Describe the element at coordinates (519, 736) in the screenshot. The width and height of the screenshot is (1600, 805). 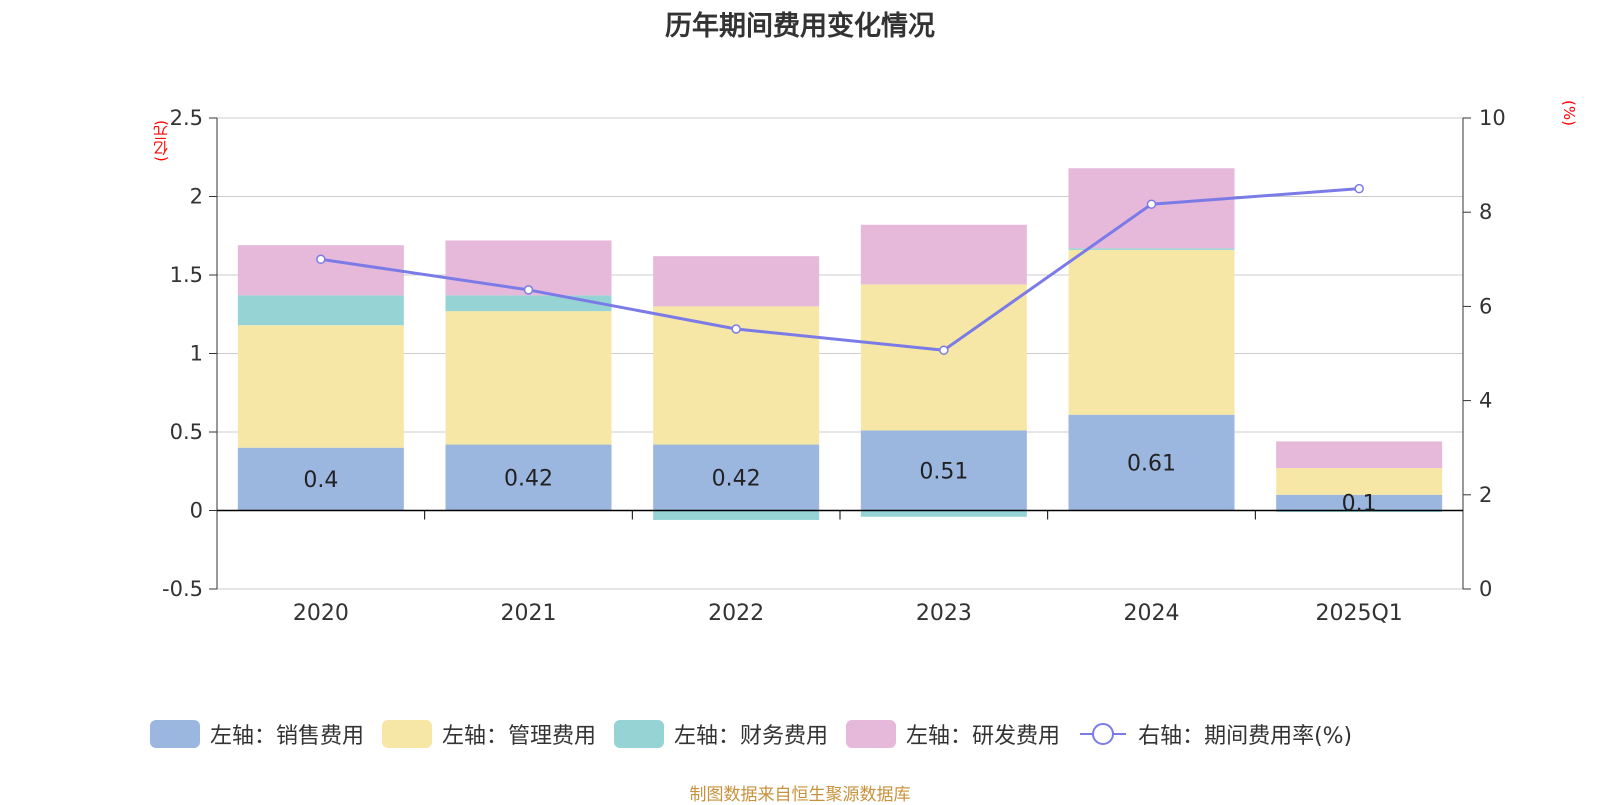
I see `legend-label-admin: 左轴：管理费用` at that location.